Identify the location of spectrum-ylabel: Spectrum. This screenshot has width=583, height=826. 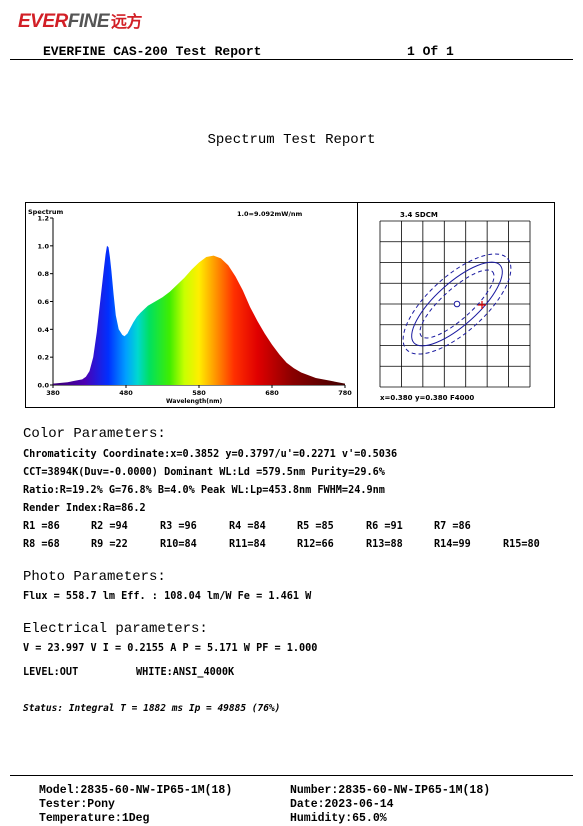
(46, 212).